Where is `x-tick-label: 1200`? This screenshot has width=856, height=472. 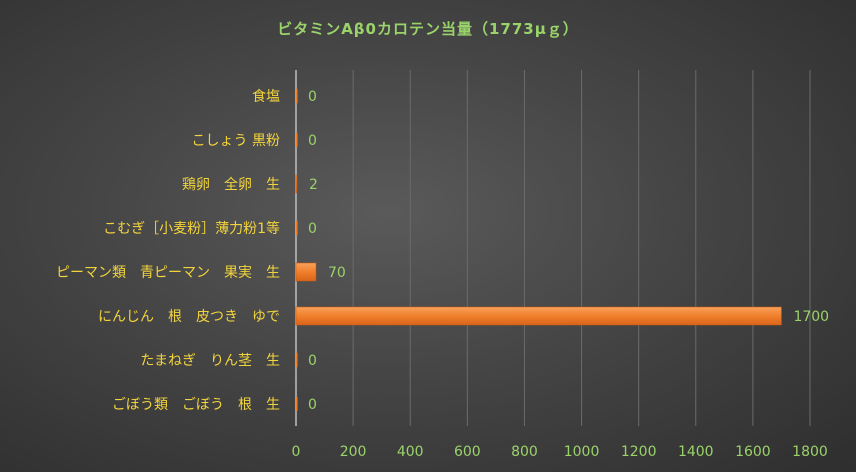
x-tick-label: 1200 is located at coordinates (639, 452).